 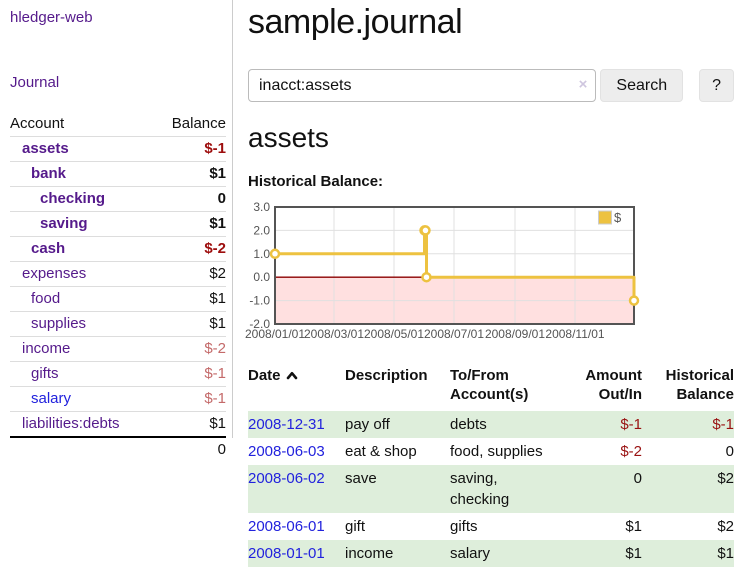 I want to click on register-cell: save, so click(x=361, y=478).